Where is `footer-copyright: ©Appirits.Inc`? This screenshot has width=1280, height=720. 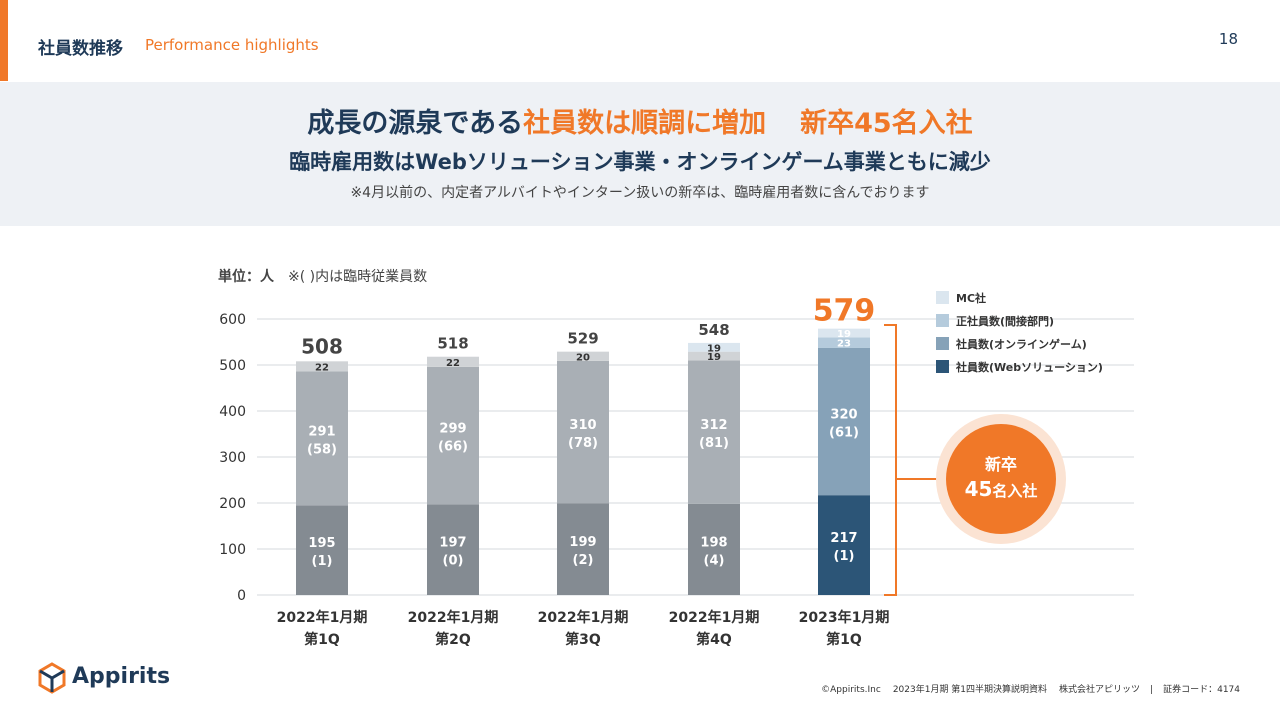
footer-copyright: ©Appirits.Inc is located at coordinates (851, 690).